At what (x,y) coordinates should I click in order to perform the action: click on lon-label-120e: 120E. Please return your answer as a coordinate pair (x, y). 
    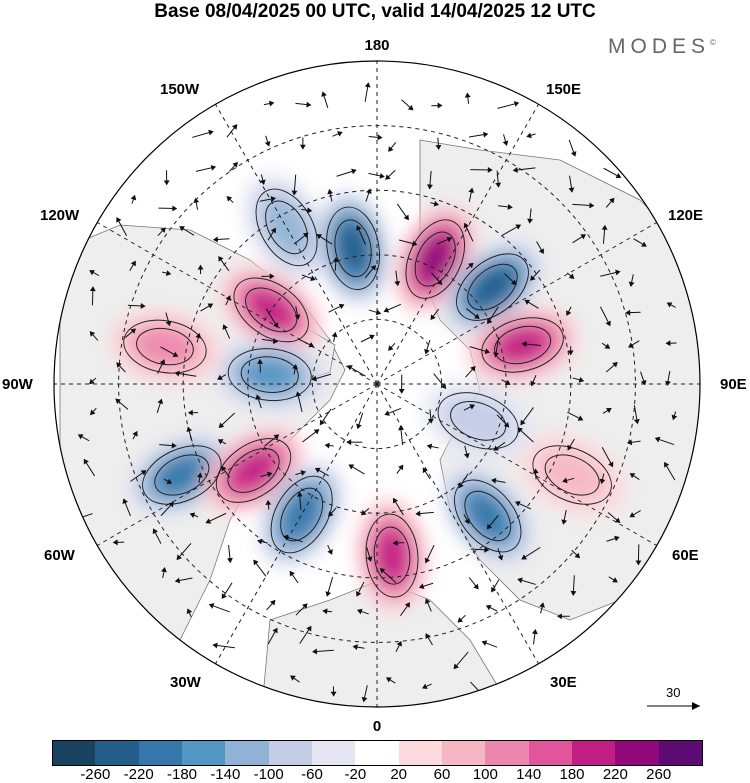
    Looking at the image, I should click on (686, 215).